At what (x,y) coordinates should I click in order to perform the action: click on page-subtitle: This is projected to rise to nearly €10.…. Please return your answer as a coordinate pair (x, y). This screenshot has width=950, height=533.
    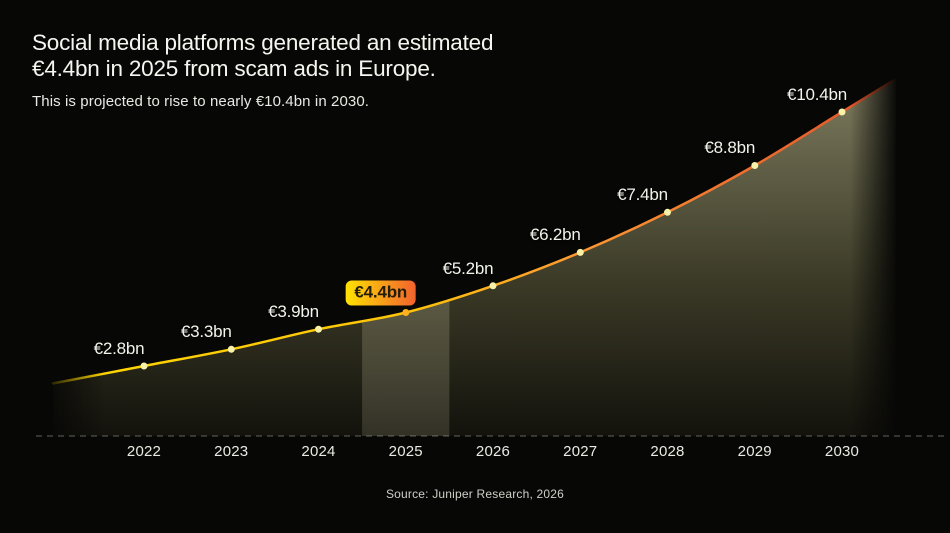
    Looking at the image, I should click on (201, 101).